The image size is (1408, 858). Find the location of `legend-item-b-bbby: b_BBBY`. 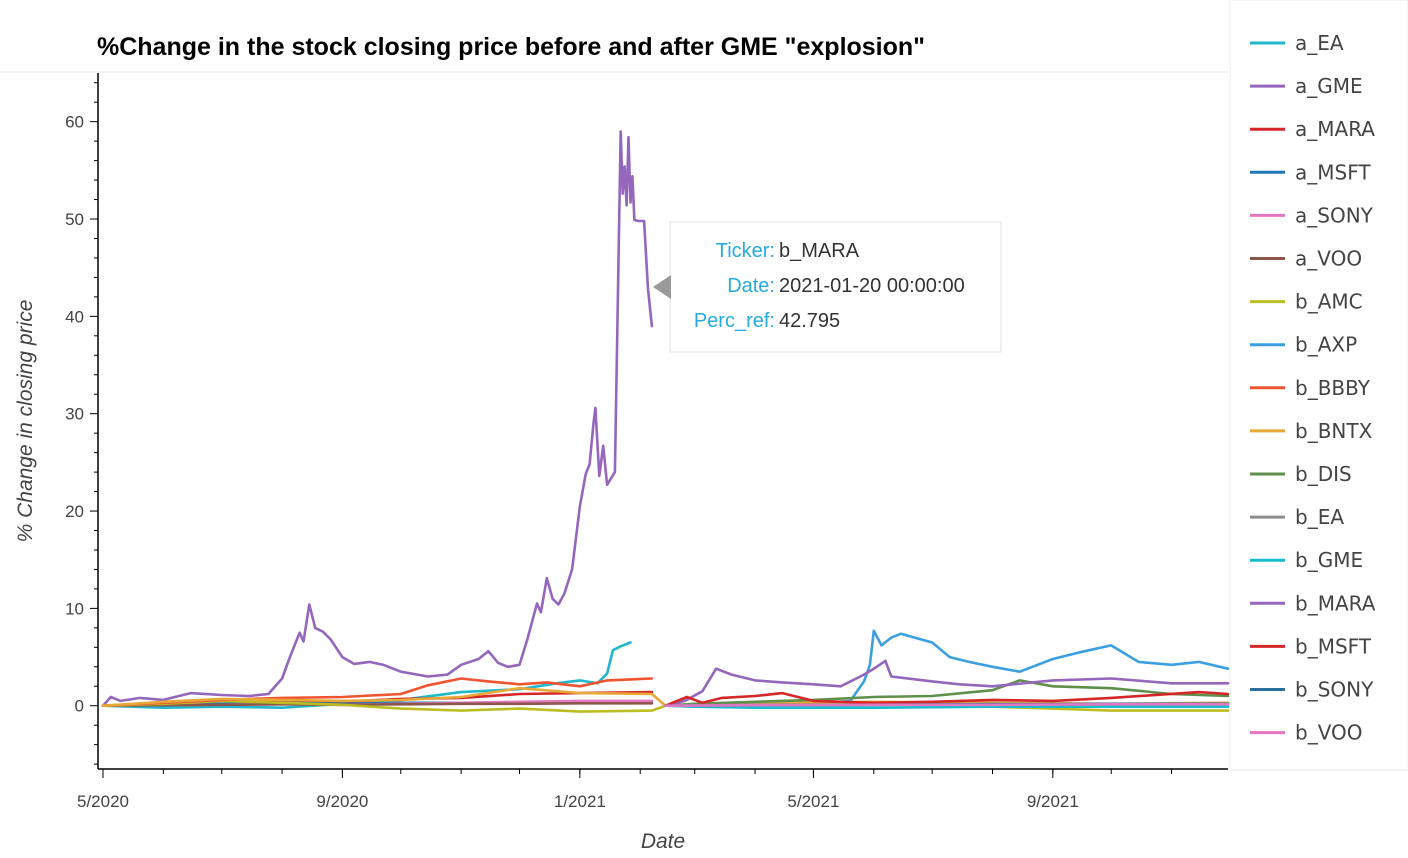

legend-item-b-bbby: b_BBBY is located at coordinates (1310, 388).